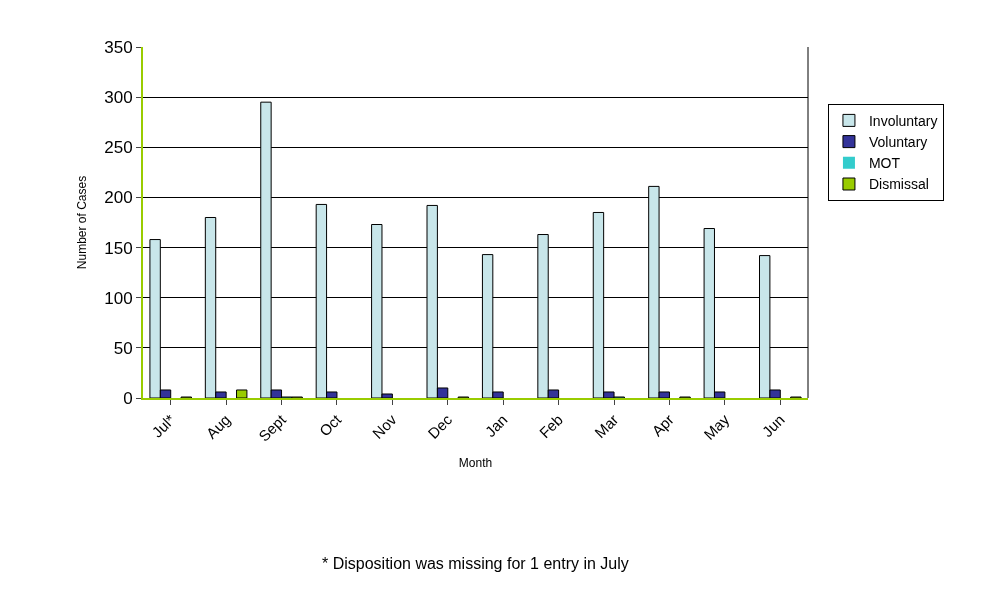  What do you see at coordinates (773, 425) in the screenshot?
I see `x-tick-label: Jun` at bounding box center [773, 425].